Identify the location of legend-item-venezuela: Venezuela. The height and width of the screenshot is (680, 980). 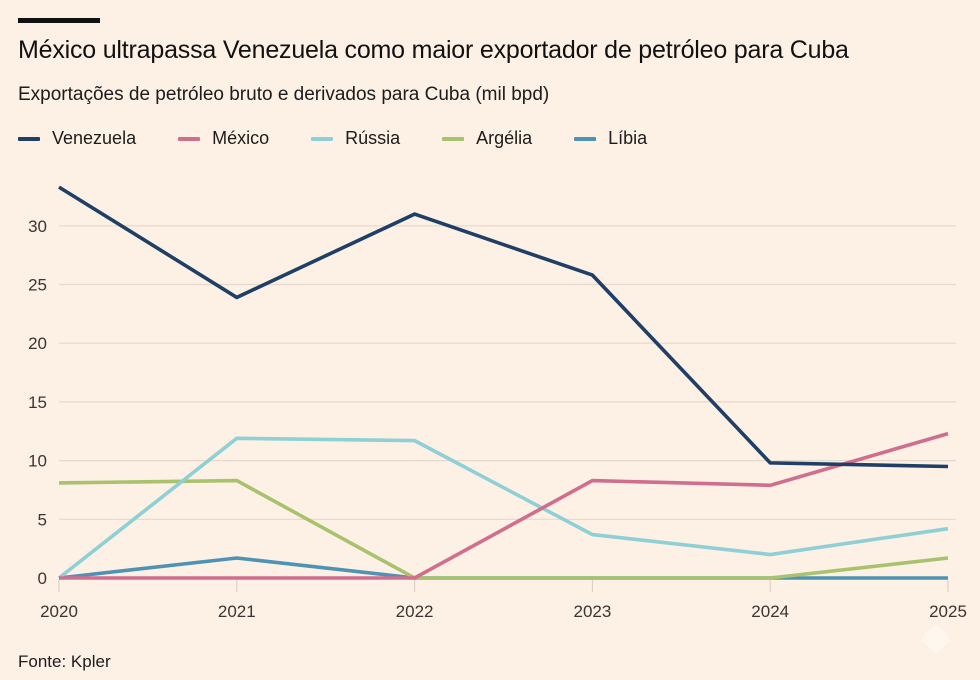
(77, 138).